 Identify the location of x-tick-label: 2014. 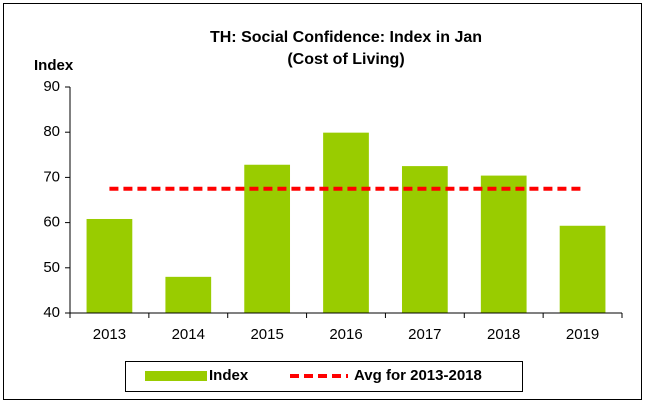
(188, 334).